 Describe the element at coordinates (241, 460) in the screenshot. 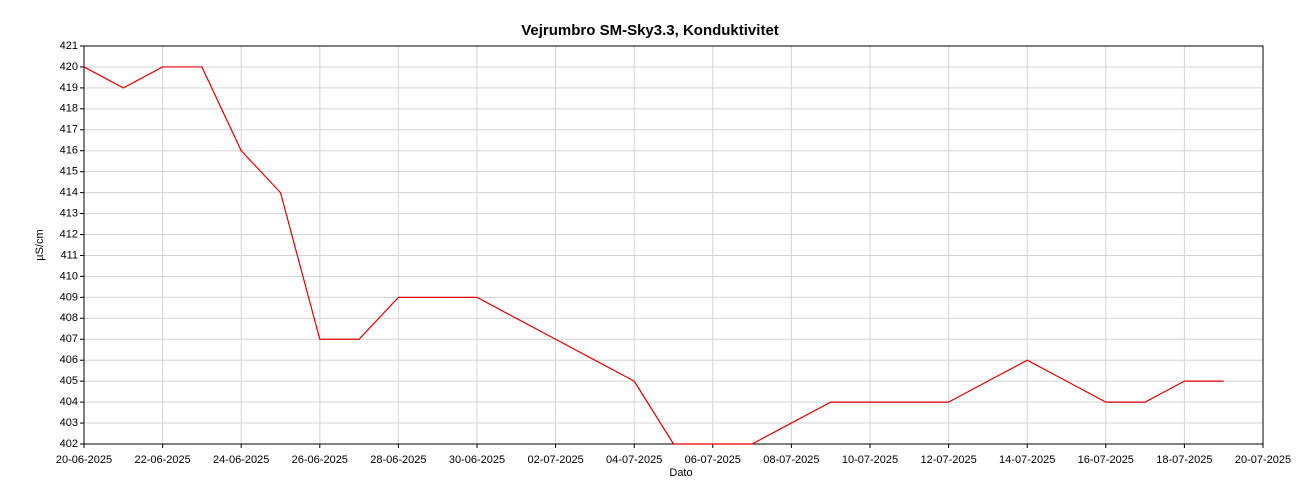

I see `x-tick-label: 24-06-2025` at that location.